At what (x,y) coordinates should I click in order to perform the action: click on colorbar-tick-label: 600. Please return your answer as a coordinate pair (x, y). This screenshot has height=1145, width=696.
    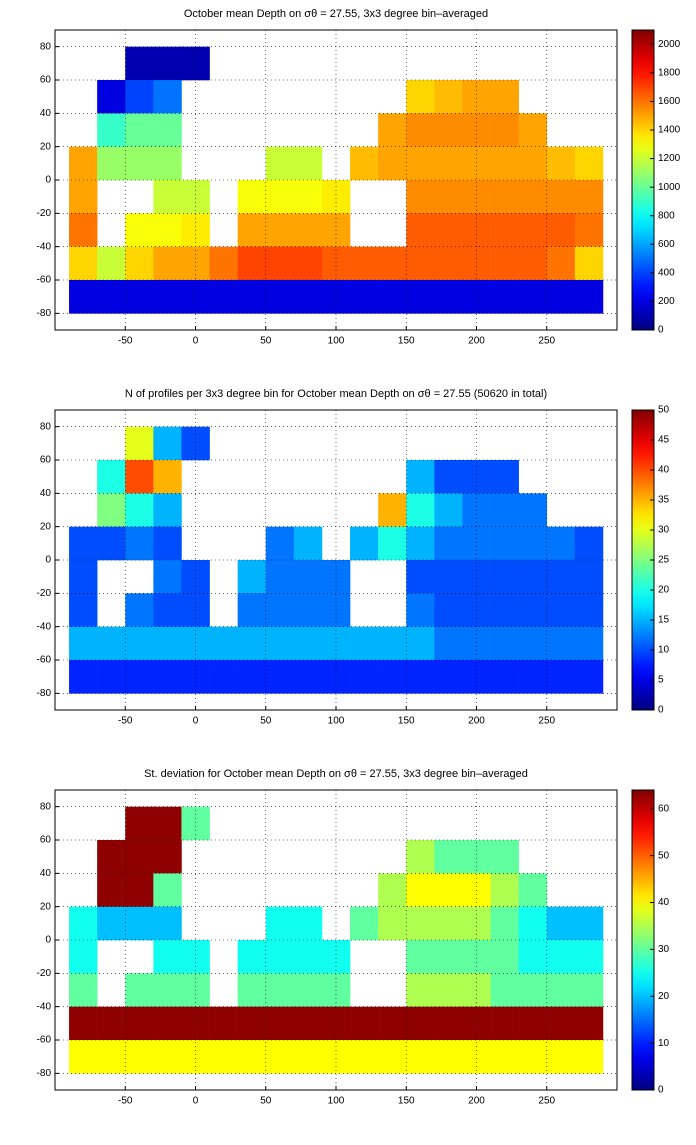
    Looking at the image, I should click on (666, 244).